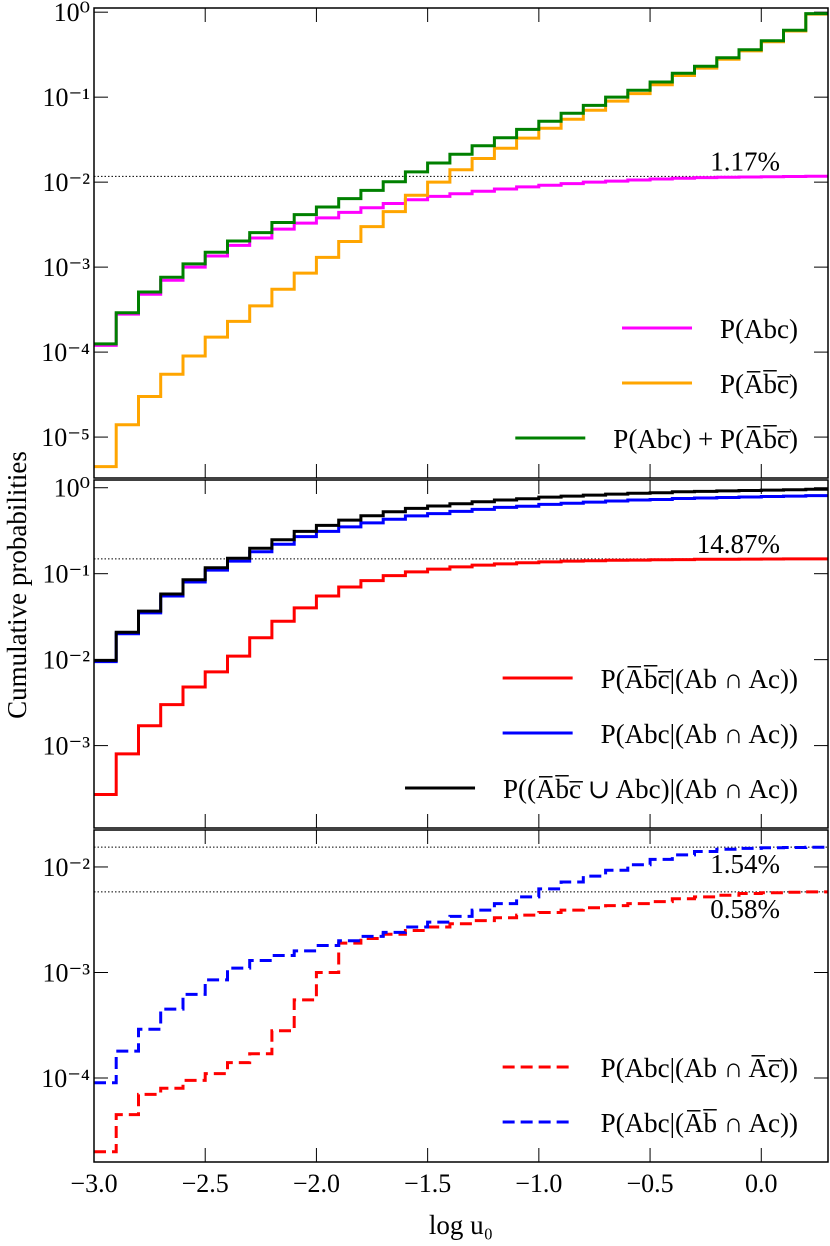 Image resolution: width=830 pixels, height=1246 pixels. I want to click on x-tick-label: −2.5, so click(205, 1183).